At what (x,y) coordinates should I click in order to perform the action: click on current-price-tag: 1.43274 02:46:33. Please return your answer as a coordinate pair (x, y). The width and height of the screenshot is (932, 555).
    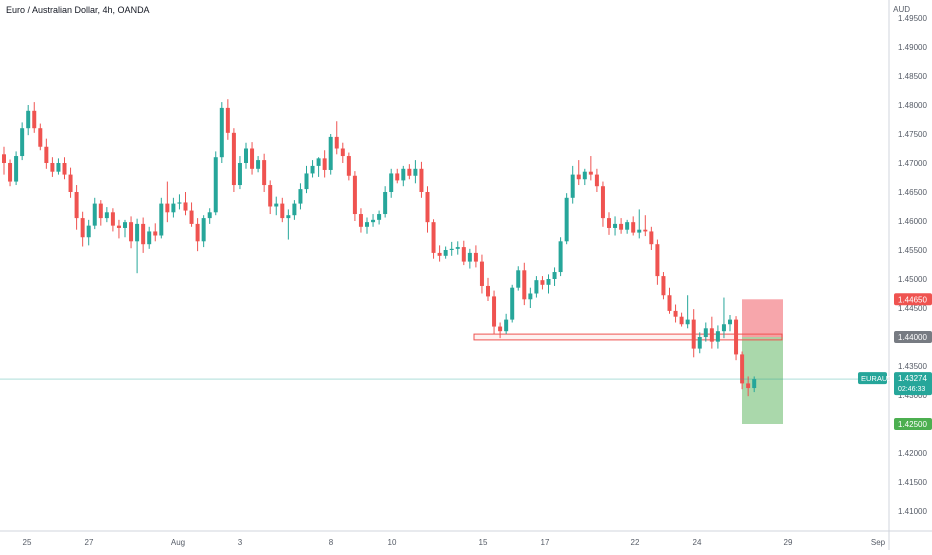
    Looking at the image, I should click on (913, 384).